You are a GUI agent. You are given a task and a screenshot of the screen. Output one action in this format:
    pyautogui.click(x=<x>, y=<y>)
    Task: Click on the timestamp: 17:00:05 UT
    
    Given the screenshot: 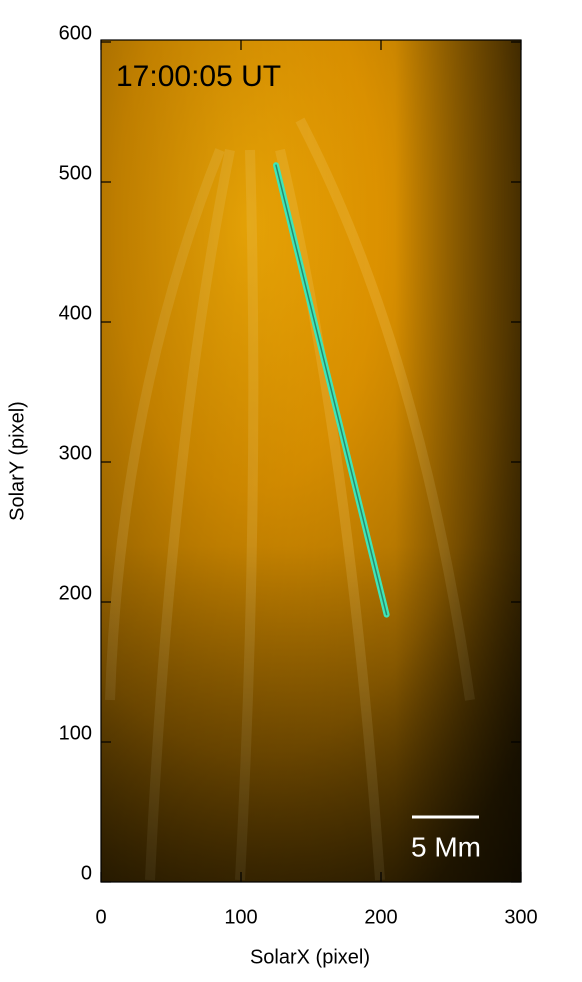 What is the action you would take?
    pyautogui.click(x=198, y=76)
    